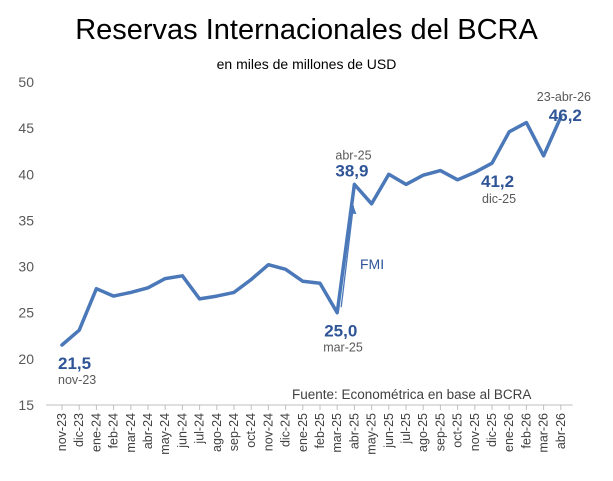  What do you see at coordinates (268, 432) in the screenshot?
I see `x-tick-label: nov-24` at bounding box center [268, 432].